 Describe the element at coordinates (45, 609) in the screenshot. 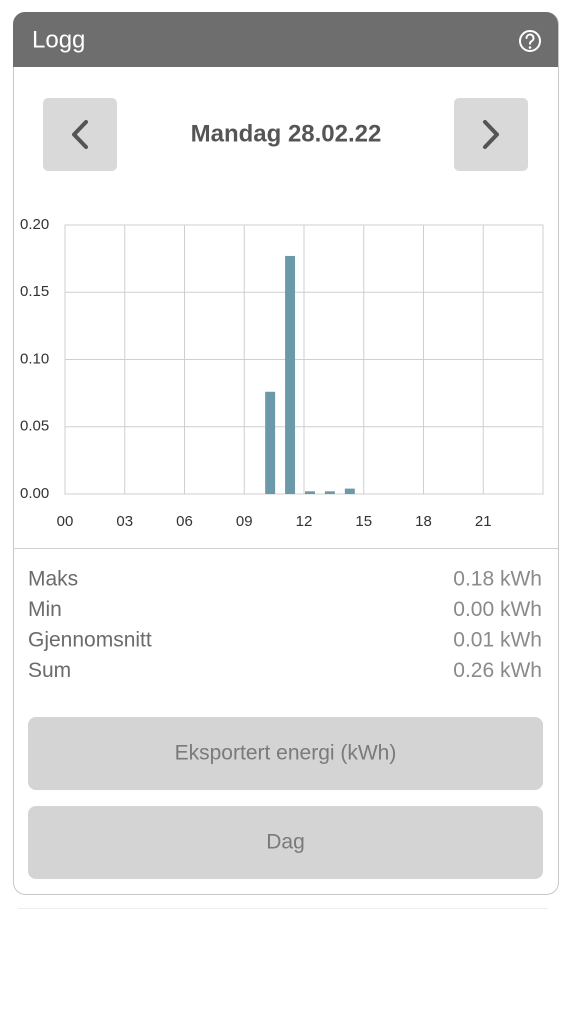

I see `stat-label: Min` at that location.